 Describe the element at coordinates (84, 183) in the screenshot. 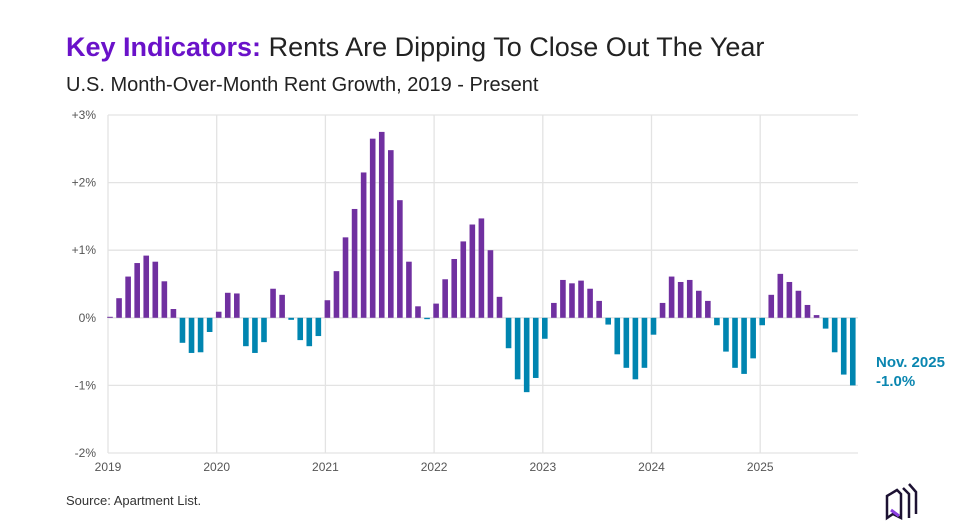

I see `y-tick-label: +2%` at that location.